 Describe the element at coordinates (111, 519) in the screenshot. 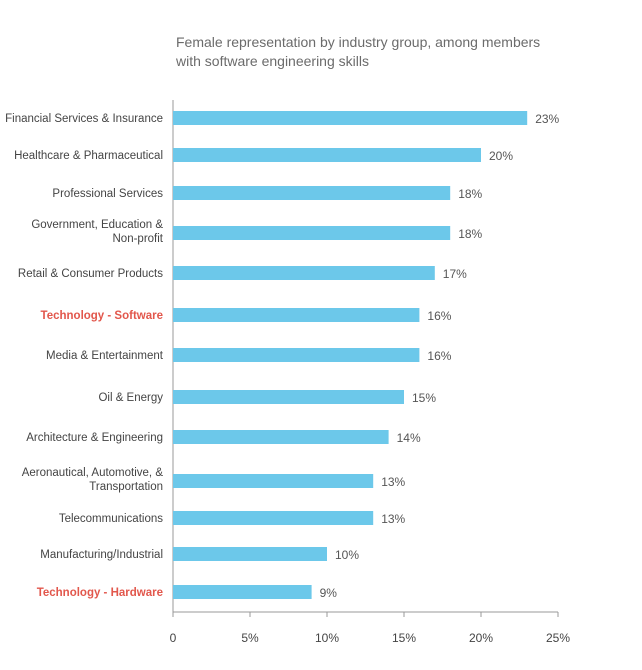

I see `category-label: Telecommunications` at that location.